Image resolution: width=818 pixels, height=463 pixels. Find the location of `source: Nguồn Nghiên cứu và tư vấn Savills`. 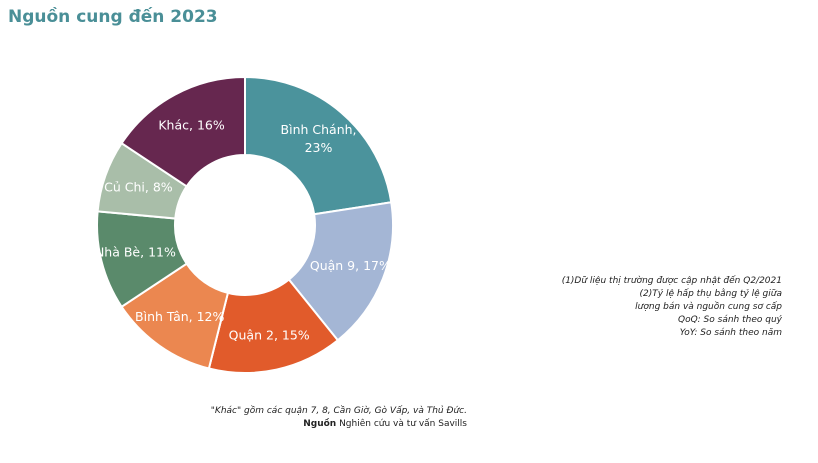

source: Nguồn Nghiên cứu và tư vấn Savills is located at coordinates (333, 424).